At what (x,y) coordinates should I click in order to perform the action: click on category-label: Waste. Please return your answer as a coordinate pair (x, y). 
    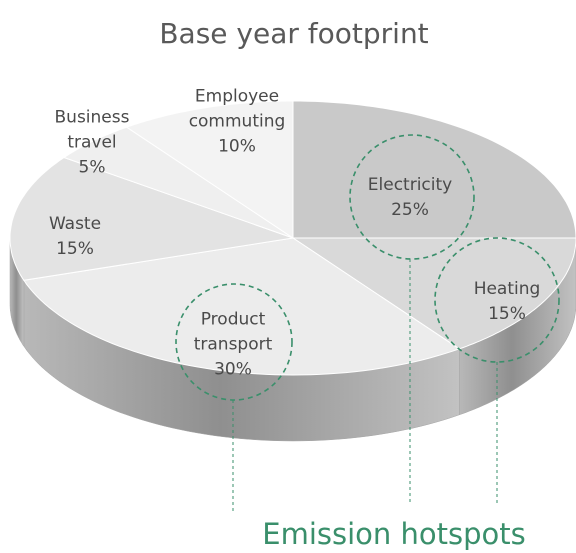
    Looking at the image, I should click on (75, 224).